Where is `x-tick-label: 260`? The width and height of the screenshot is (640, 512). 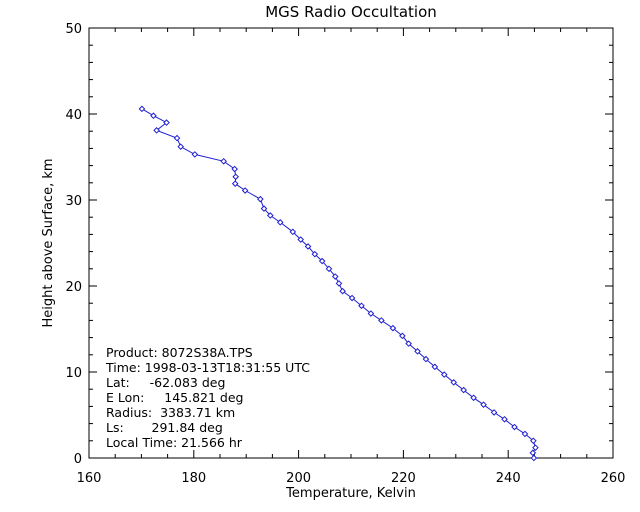 x-tick-label: 260 is located at coordinates (613, 478).